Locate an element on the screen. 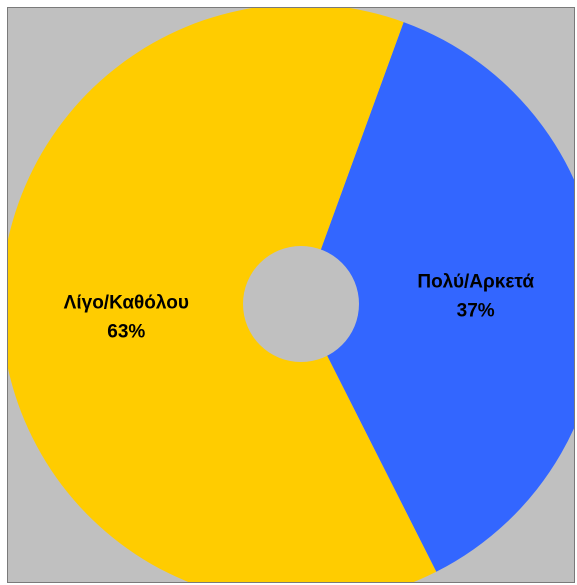 The height and width of the screenshot is (585, 577). slice-2-category-label: Λίγο/Καθόλου is located at coordinates (126, 302).